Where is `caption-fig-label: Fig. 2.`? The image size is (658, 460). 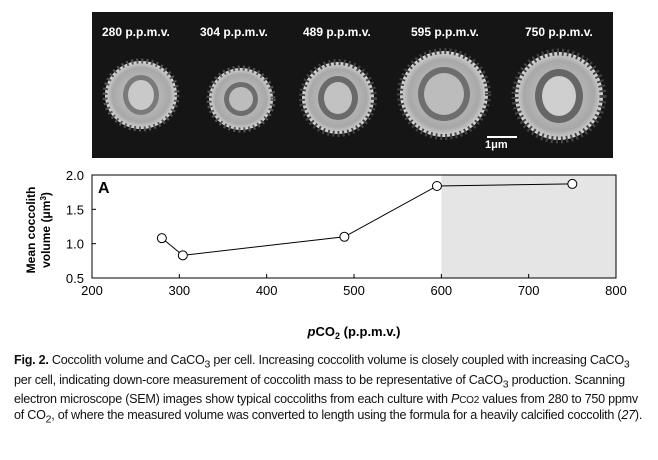
caption-fig-label: Fig. 2. is located at coordinates (31, 360).